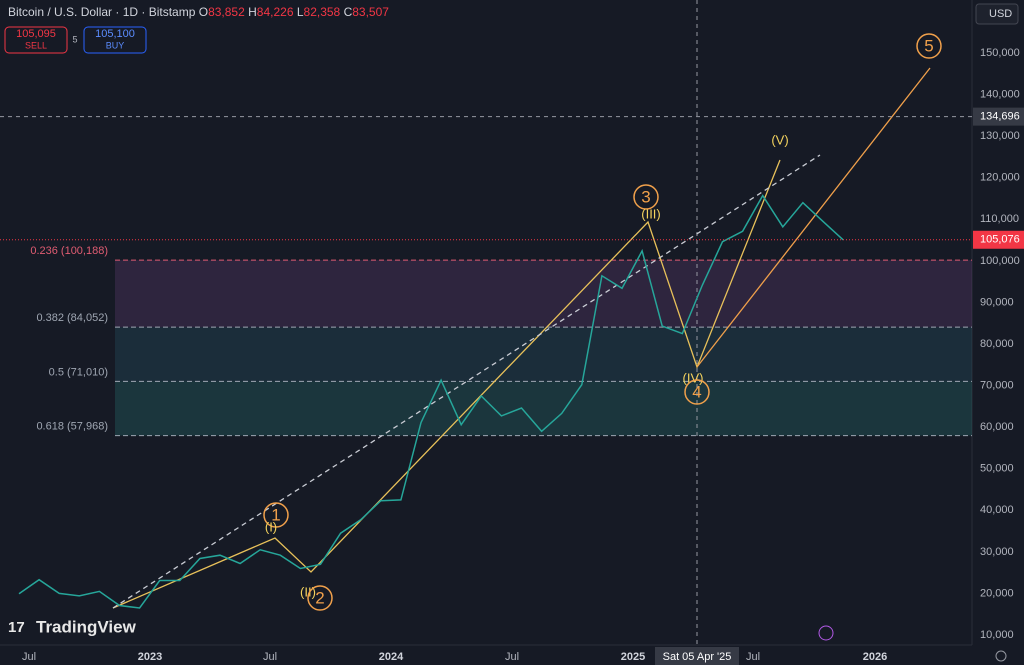 This screenshot has height=665, width=1024. I want to click on price-tick-label: 50,000, so click(997, 469).